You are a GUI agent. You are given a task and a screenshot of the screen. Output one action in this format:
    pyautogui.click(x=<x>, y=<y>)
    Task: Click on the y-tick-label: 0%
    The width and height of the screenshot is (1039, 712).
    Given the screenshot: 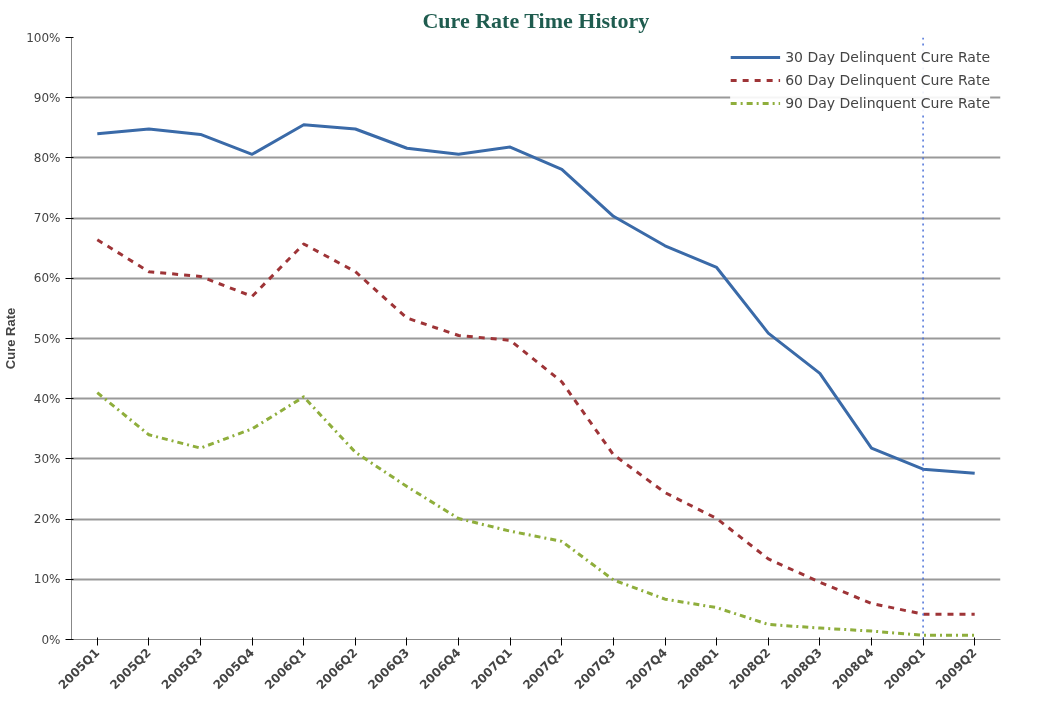 What is the action you would take?
    pyautogui.click(x=51, y=639)
    